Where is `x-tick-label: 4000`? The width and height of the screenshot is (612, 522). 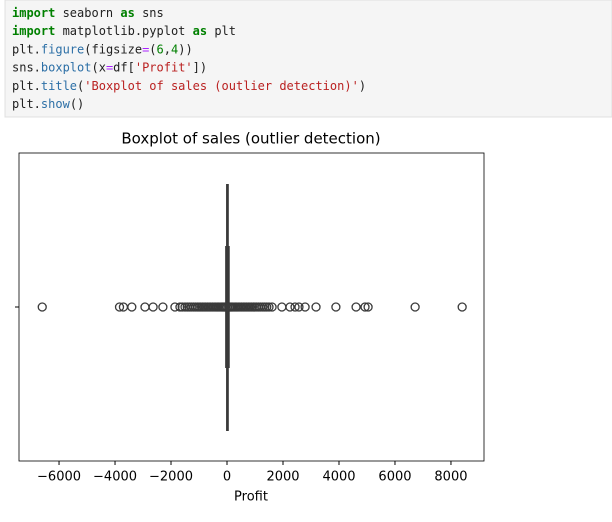
x-tick-label: 4000 is located at coordinates (338, 477).